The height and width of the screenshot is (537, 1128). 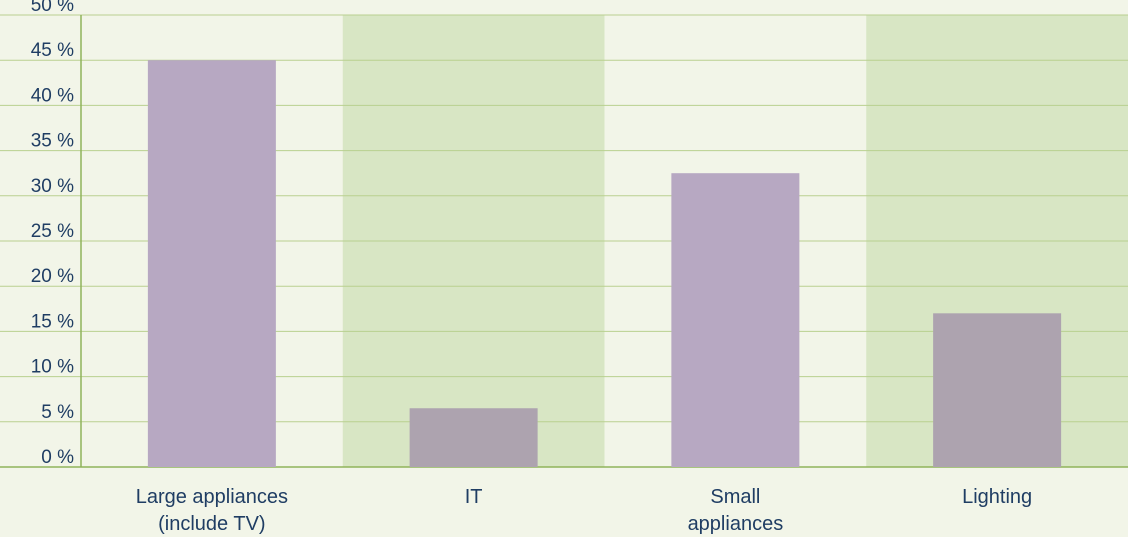 What do you see at coordinates (57, 457) in the screenshot?
I see `y-tick-label: 0 %` at bounding box center [57, 457].